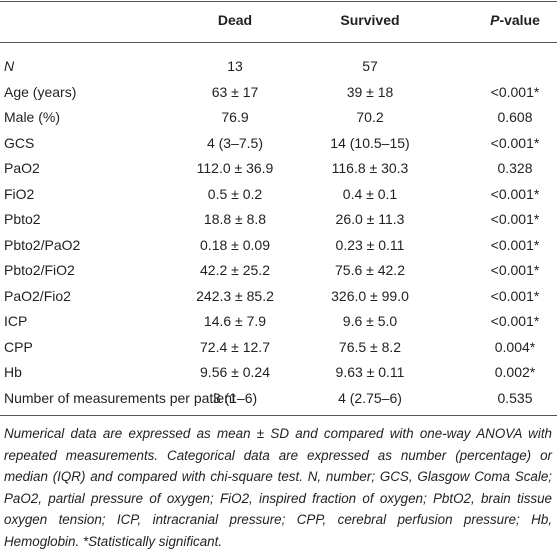 The image size is (557, 559). Describe the element at coordinates (370, 142) in the screenshot. I see `table-cell: 14 (10.5–15)` at that location.